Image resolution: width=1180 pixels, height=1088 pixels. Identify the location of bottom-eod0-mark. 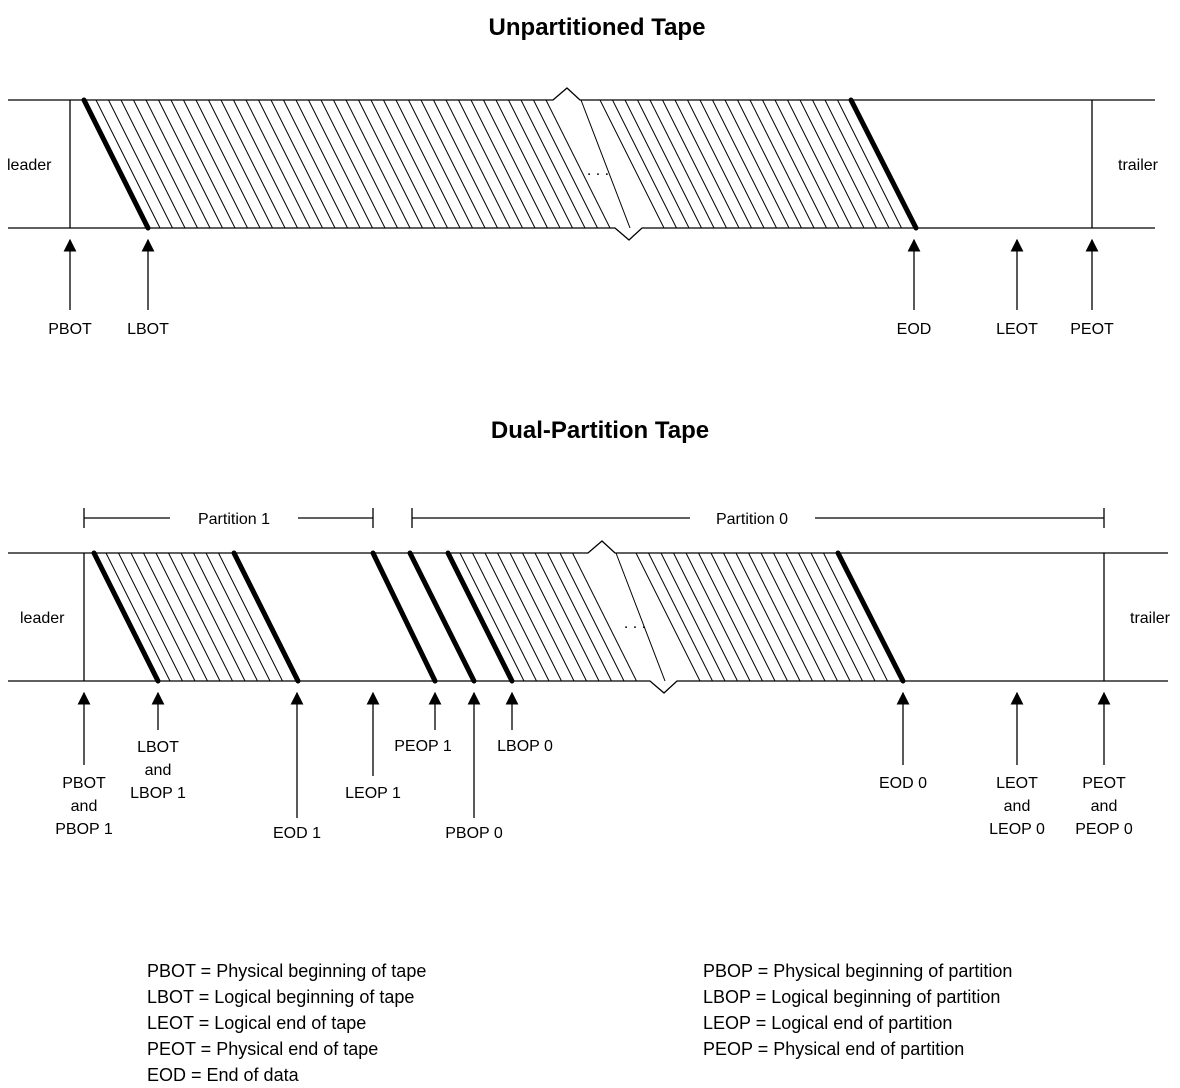
(870, 617).